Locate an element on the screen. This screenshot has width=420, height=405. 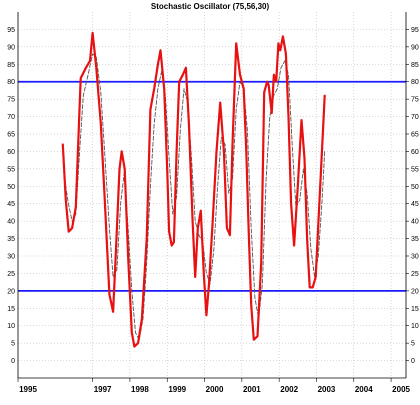
y-tick-label-right: 25 is located at coordinates (415, 274).